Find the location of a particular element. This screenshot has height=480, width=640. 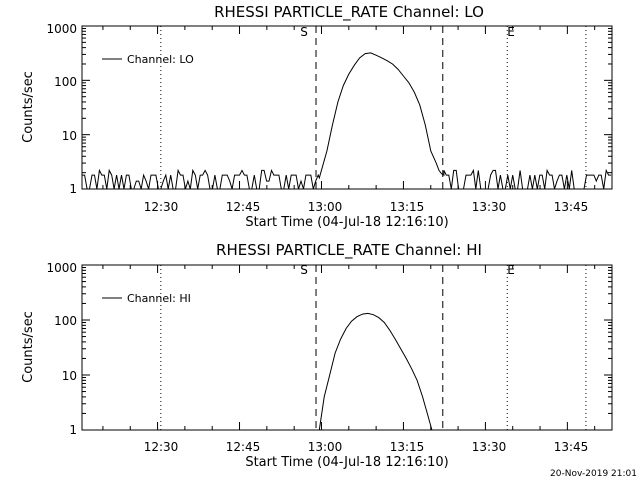

legend: Channel: HI is located at coordinates (146, 298).